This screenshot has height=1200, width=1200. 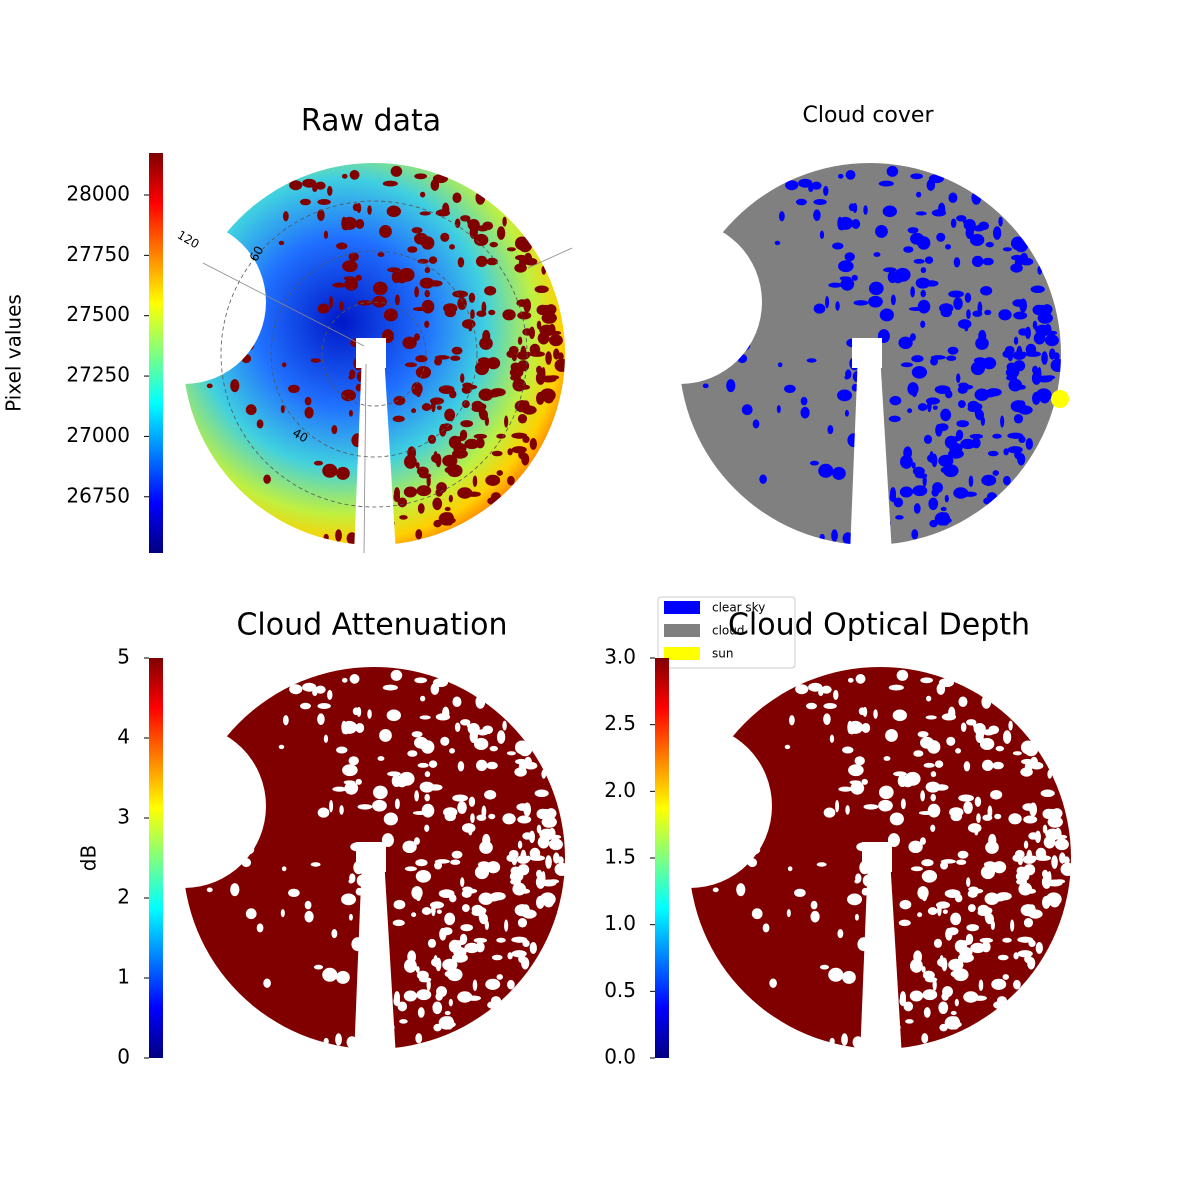 I want to click on colorbar-tick-label: 27000, so click(x=98, y=435).